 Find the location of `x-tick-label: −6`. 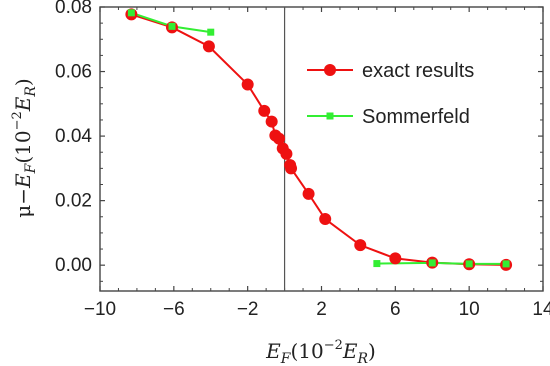

x-tick-label: −6 is located at coordinates (174, 309).